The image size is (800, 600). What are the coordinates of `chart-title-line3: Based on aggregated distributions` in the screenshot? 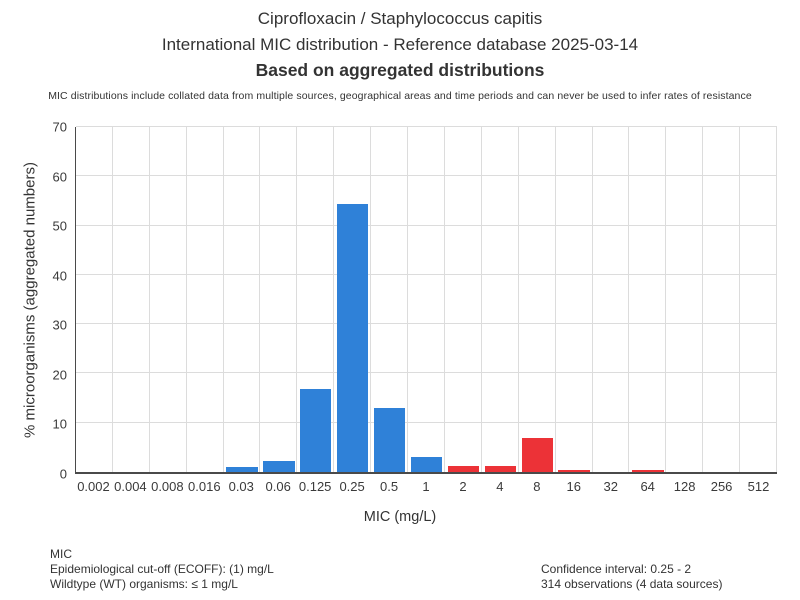 It's located at (400, 70).